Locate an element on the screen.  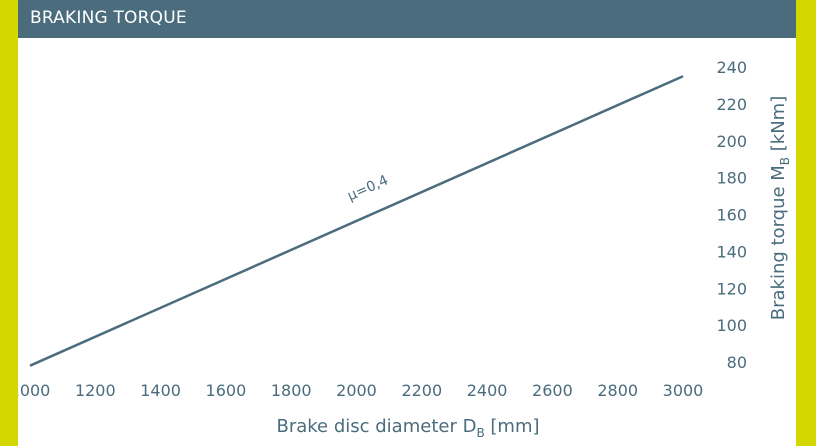
y-tick-label: 240 is located at coordinates (731, 67).